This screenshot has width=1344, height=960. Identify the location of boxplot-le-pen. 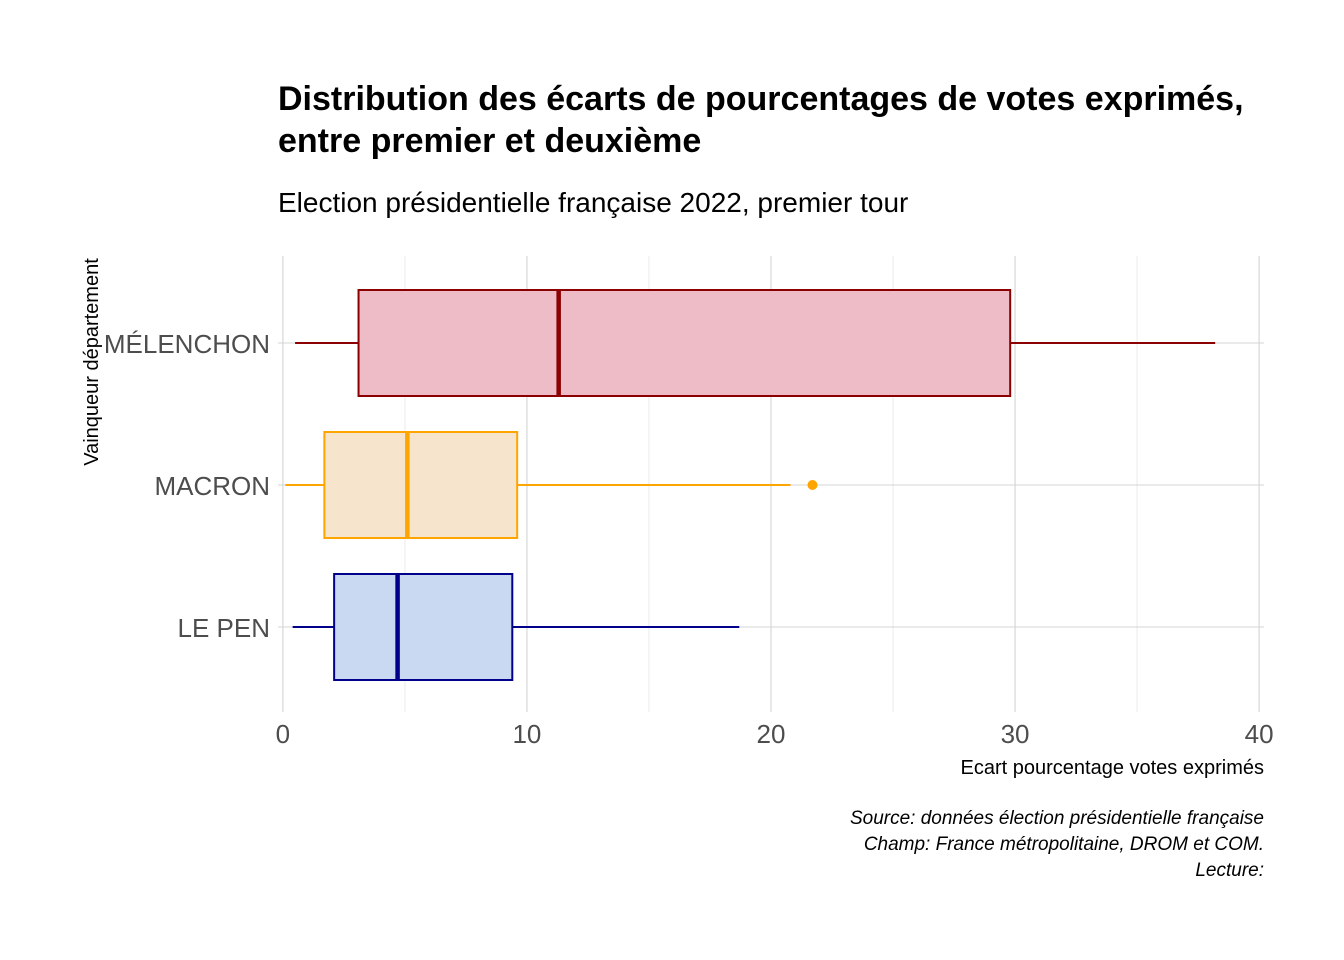
(516, 627).